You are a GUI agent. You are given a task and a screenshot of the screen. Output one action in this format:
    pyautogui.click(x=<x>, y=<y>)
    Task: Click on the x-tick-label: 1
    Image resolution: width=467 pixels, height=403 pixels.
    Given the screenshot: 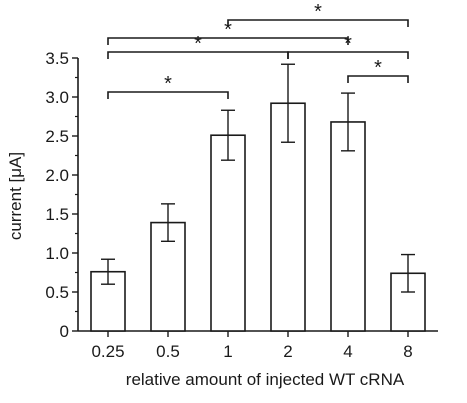 What is the action you would take?
    pyautogui.click(x=227, y=351)
    